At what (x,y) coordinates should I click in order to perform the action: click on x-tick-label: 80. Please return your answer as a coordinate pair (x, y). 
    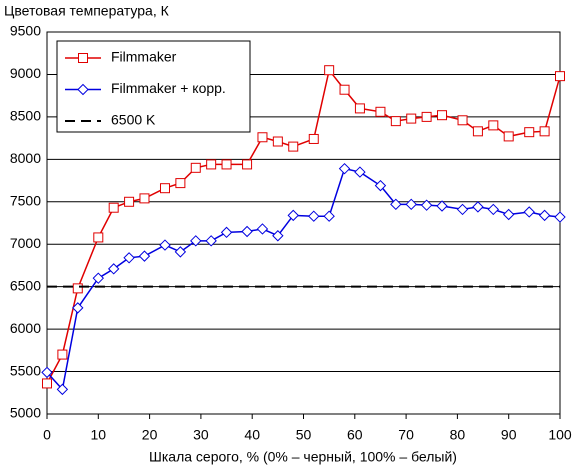
    Looking at the image, I should click on (458, 435).